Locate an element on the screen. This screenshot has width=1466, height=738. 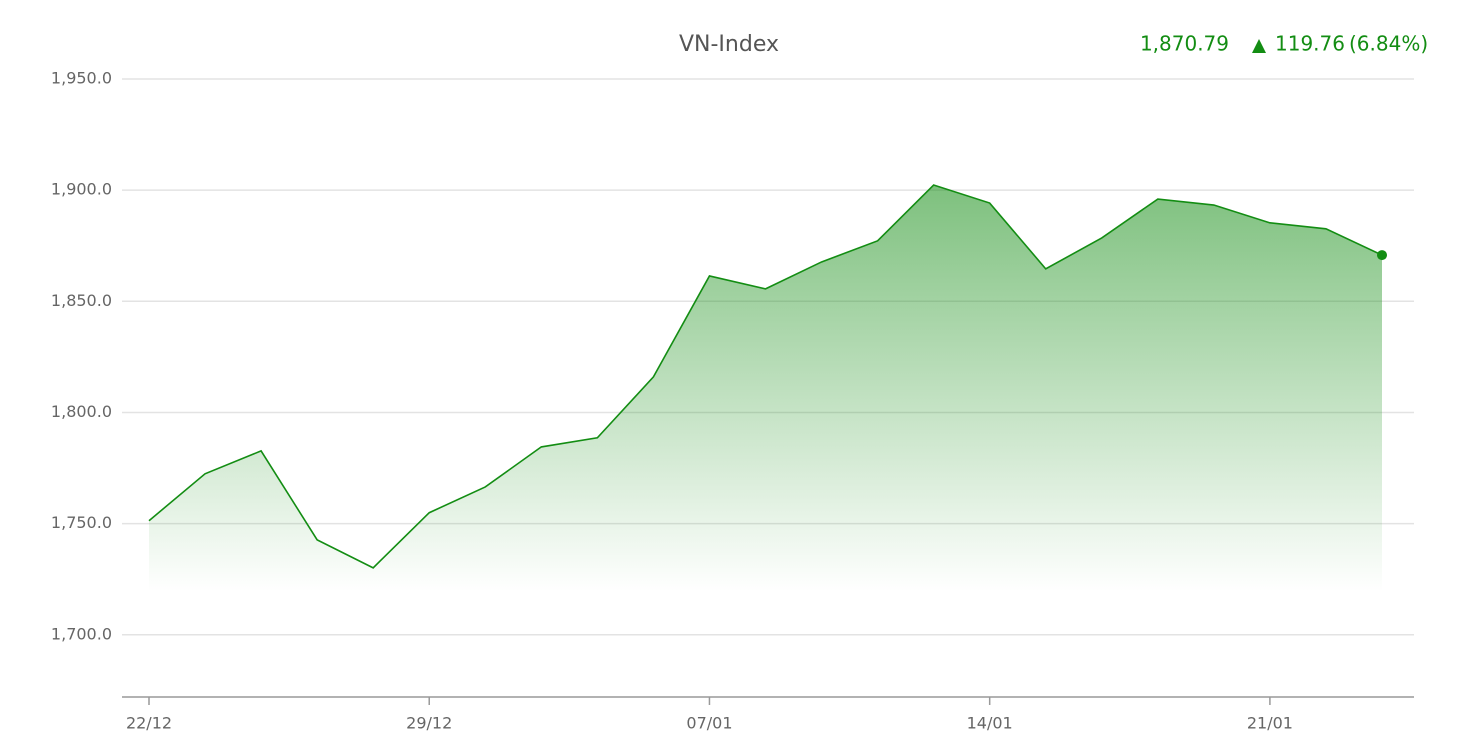
x-tick-label: 29/12 is located at coordinates (429, 723).